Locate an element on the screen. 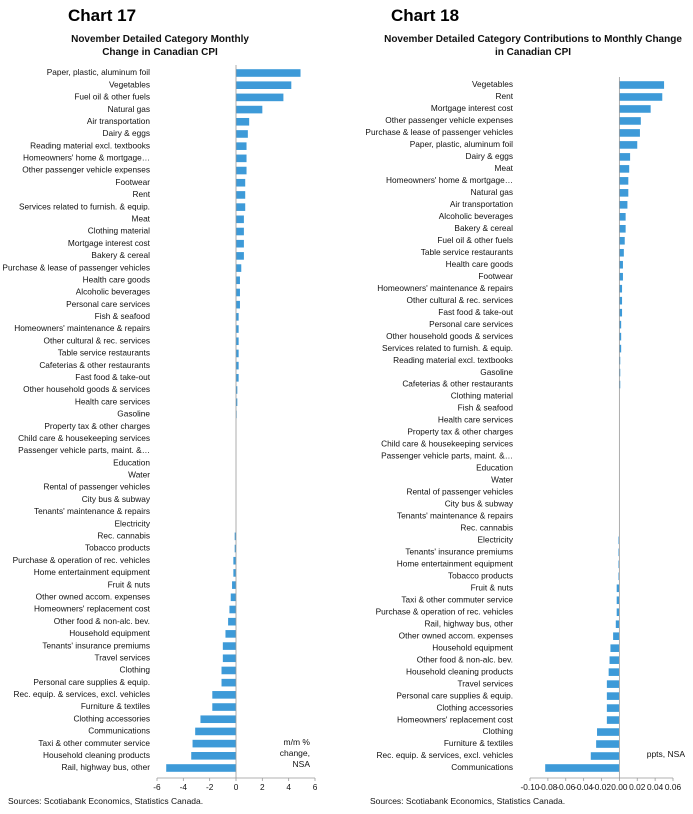 The image size is (693, 814). category-label: Clothing accessories is located at coordinates (474, 707).